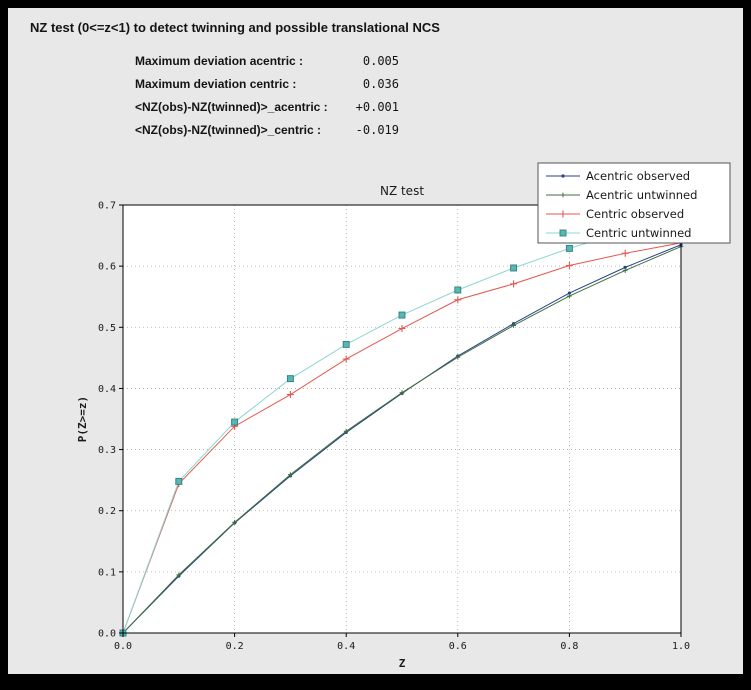 This screenshot has width=751, height=690. Describe the element at coordinates (107, 572) in the screenshot. I see `y-tick-label: 0.1` at that location.